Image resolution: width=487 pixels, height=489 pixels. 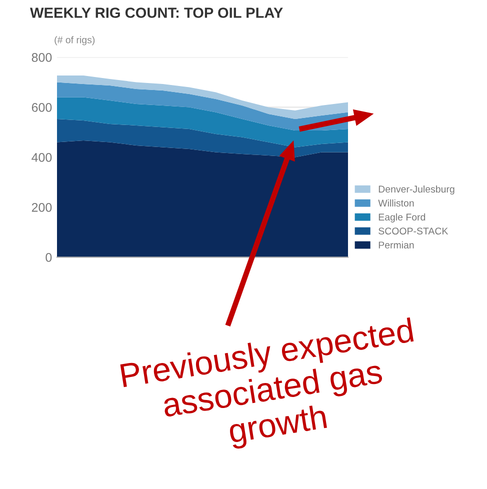 I want to click on y-tick-label: 0, so click(x=49, y=257).